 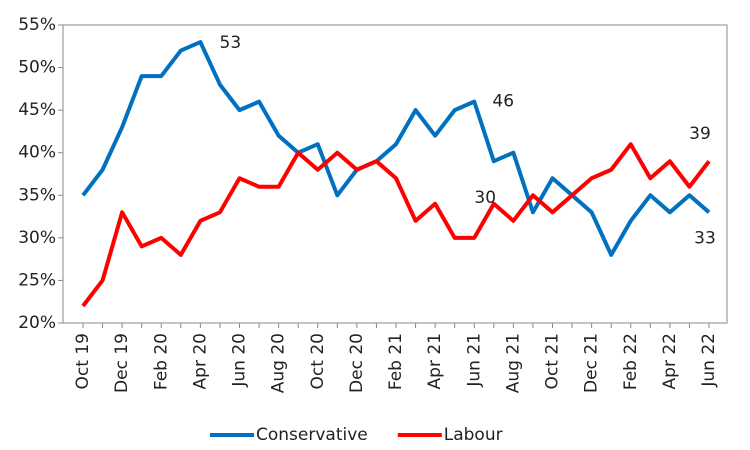 What do you see at coordinates (37, 323) in the screenshot?
I see `y-tick-label: 20%` at bounding box center [37, 323].